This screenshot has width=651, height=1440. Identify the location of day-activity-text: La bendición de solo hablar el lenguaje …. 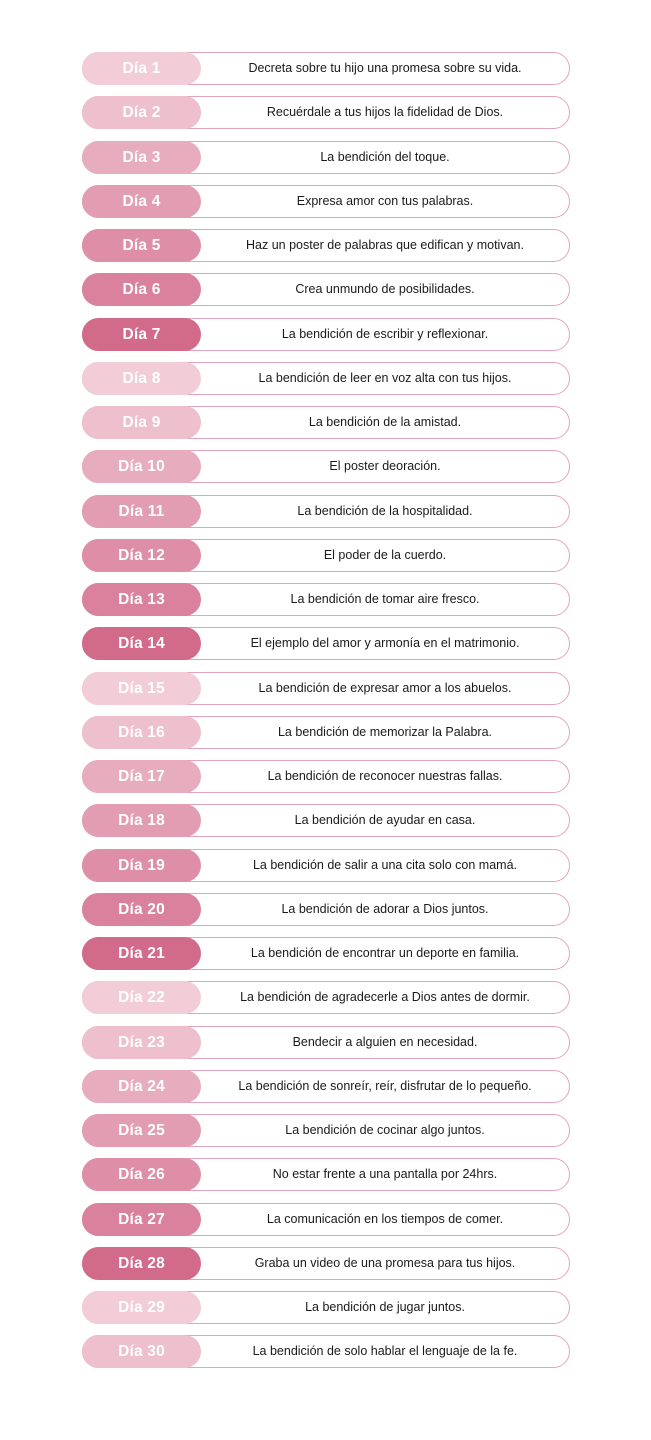
(385, 1351).